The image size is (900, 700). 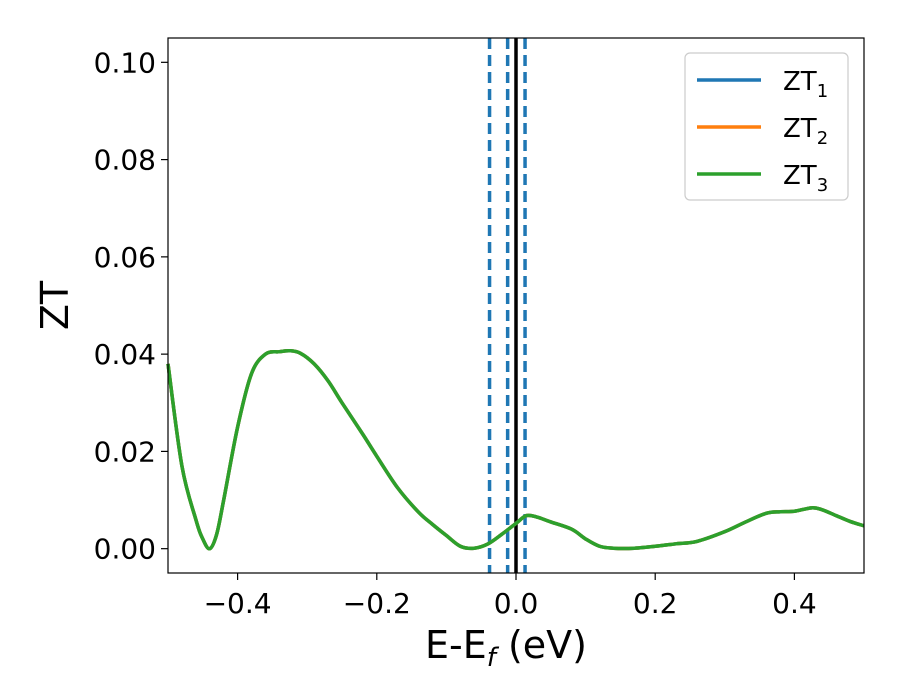 What do you see at coordinates (125, 257) in the screenshot?
I see `y-tick-label: 0.06` at bounding box center [125, 257].